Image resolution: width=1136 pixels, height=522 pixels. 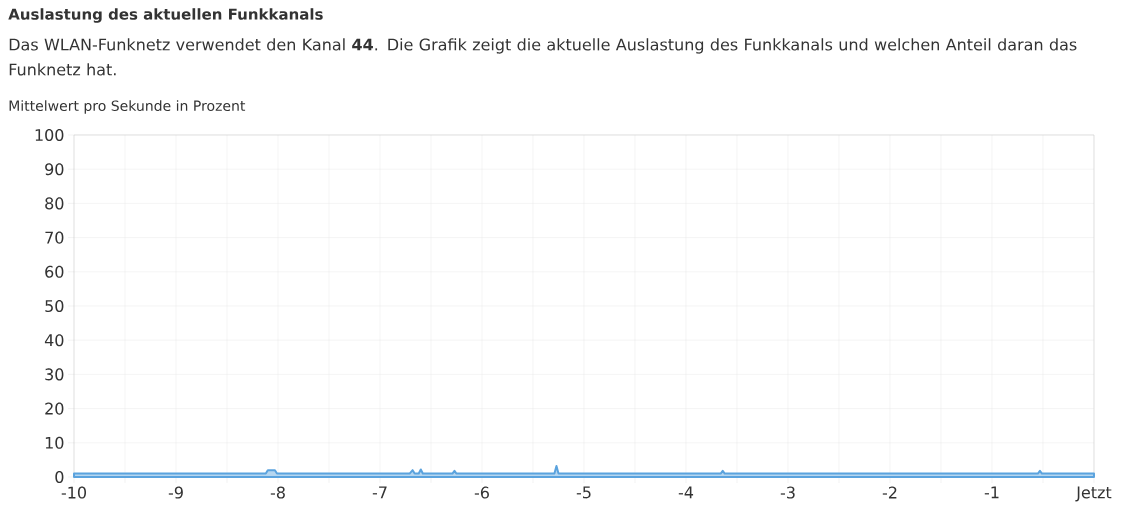 What do you see at coordinates (991, 492) in the screenshot?
I see `x-tick-label: -1` at bounding box center [991, 492].